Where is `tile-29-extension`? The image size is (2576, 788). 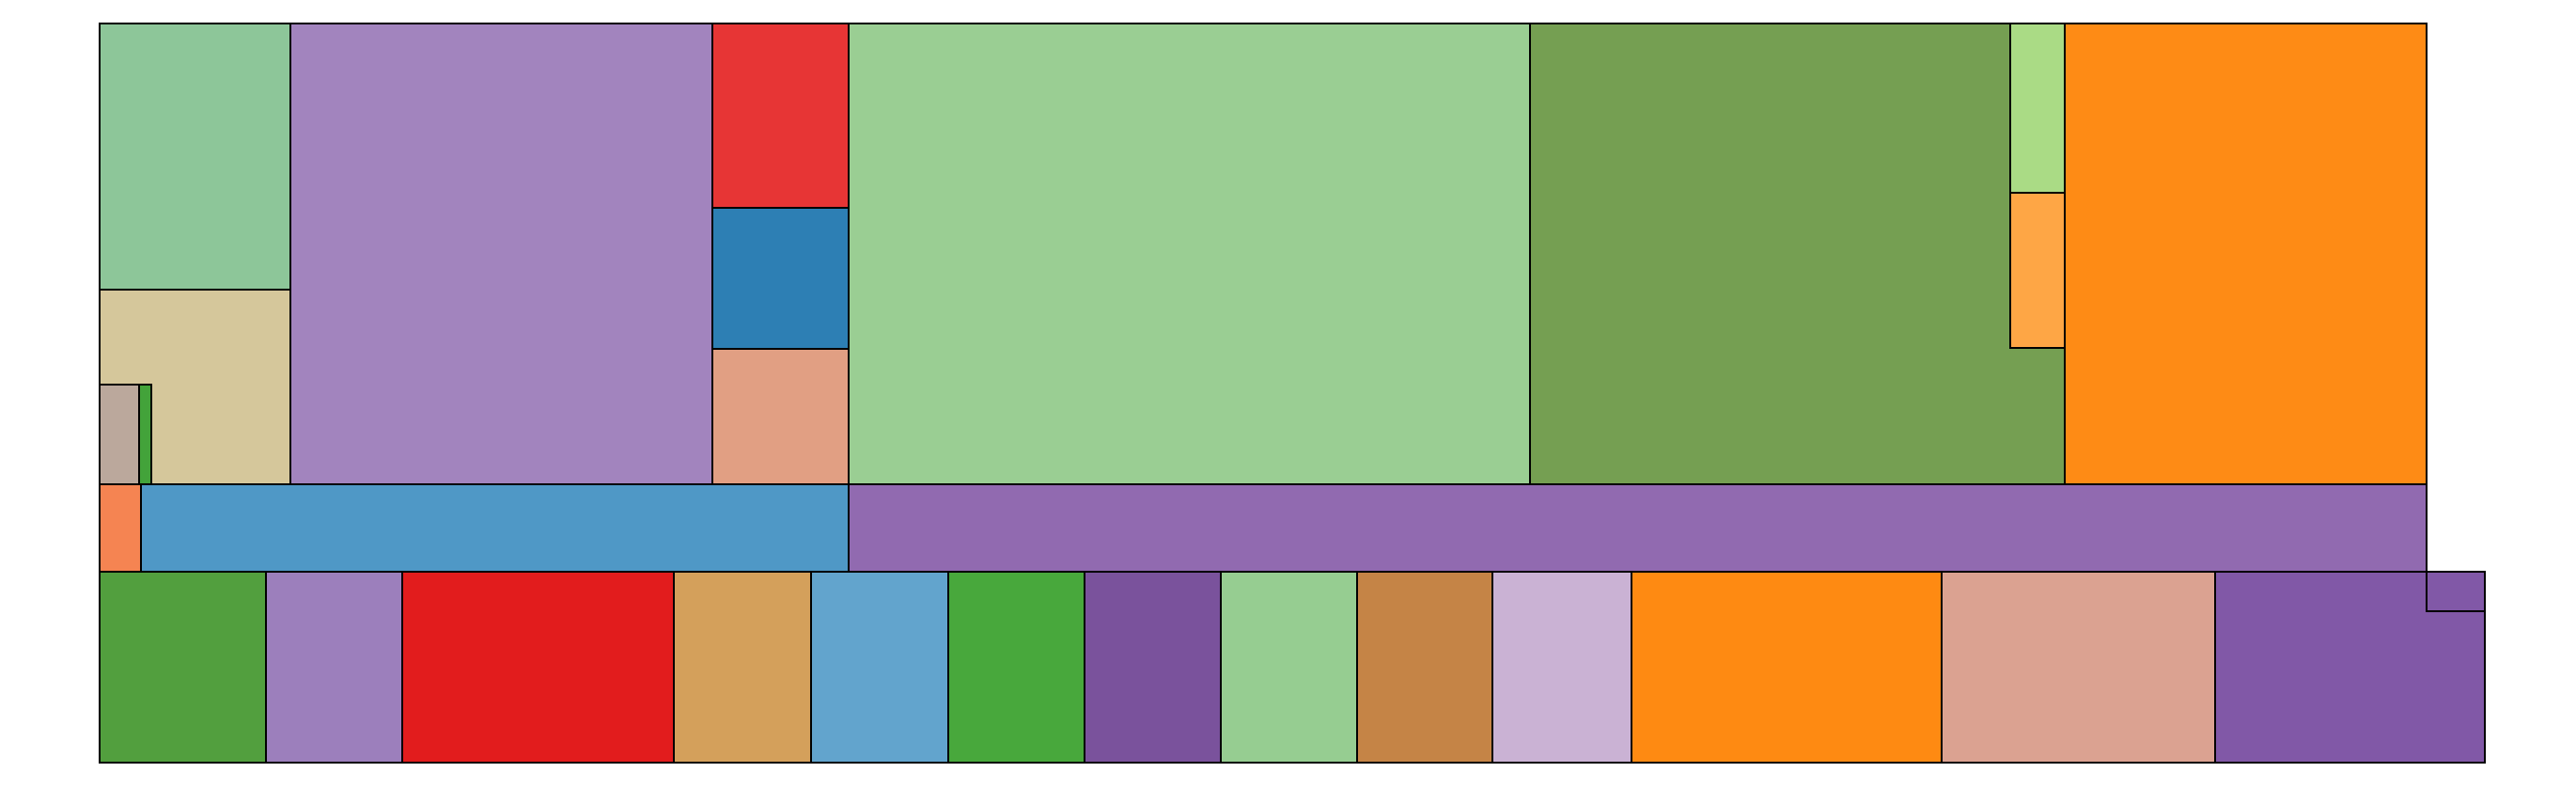
tile-29-extension is located at coordinates (2456, 668).